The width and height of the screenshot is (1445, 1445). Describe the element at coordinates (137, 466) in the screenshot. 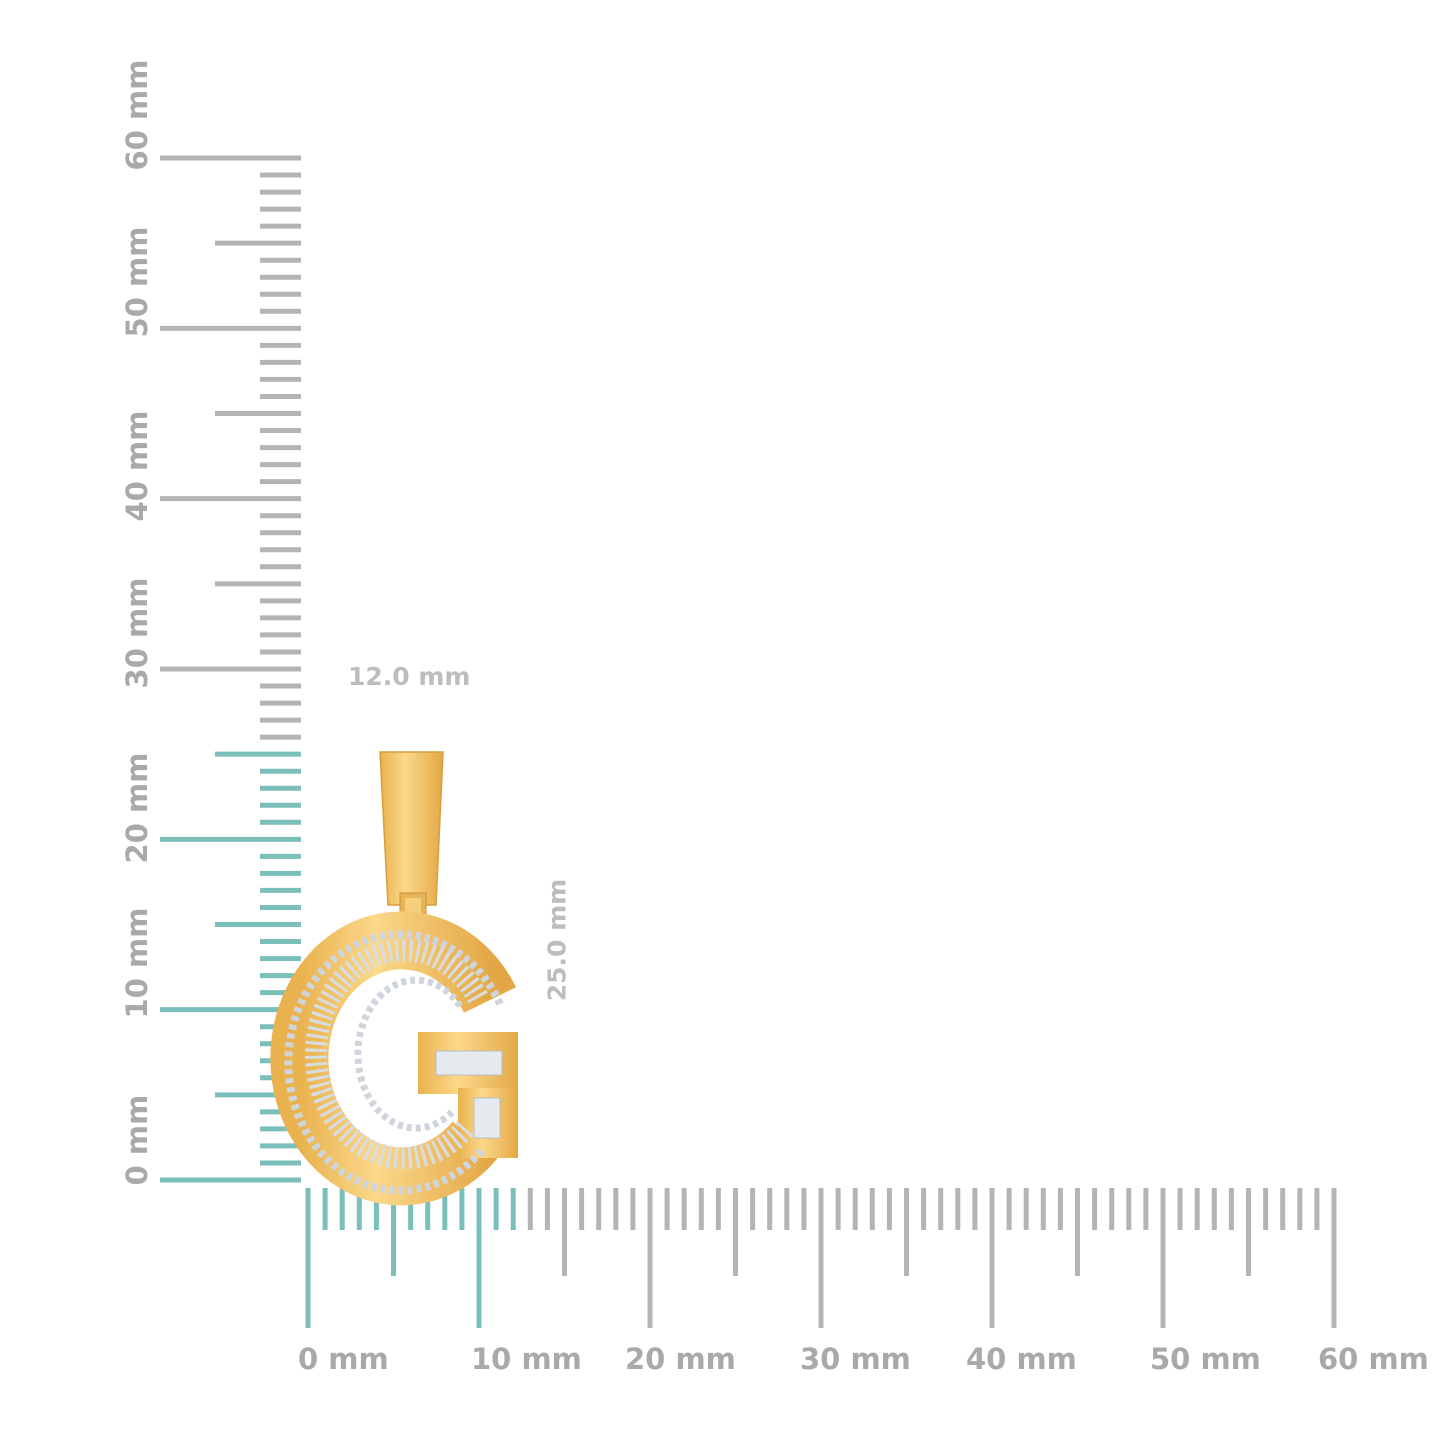

I see `vertical-ruler-label: 40 mm` at that location.